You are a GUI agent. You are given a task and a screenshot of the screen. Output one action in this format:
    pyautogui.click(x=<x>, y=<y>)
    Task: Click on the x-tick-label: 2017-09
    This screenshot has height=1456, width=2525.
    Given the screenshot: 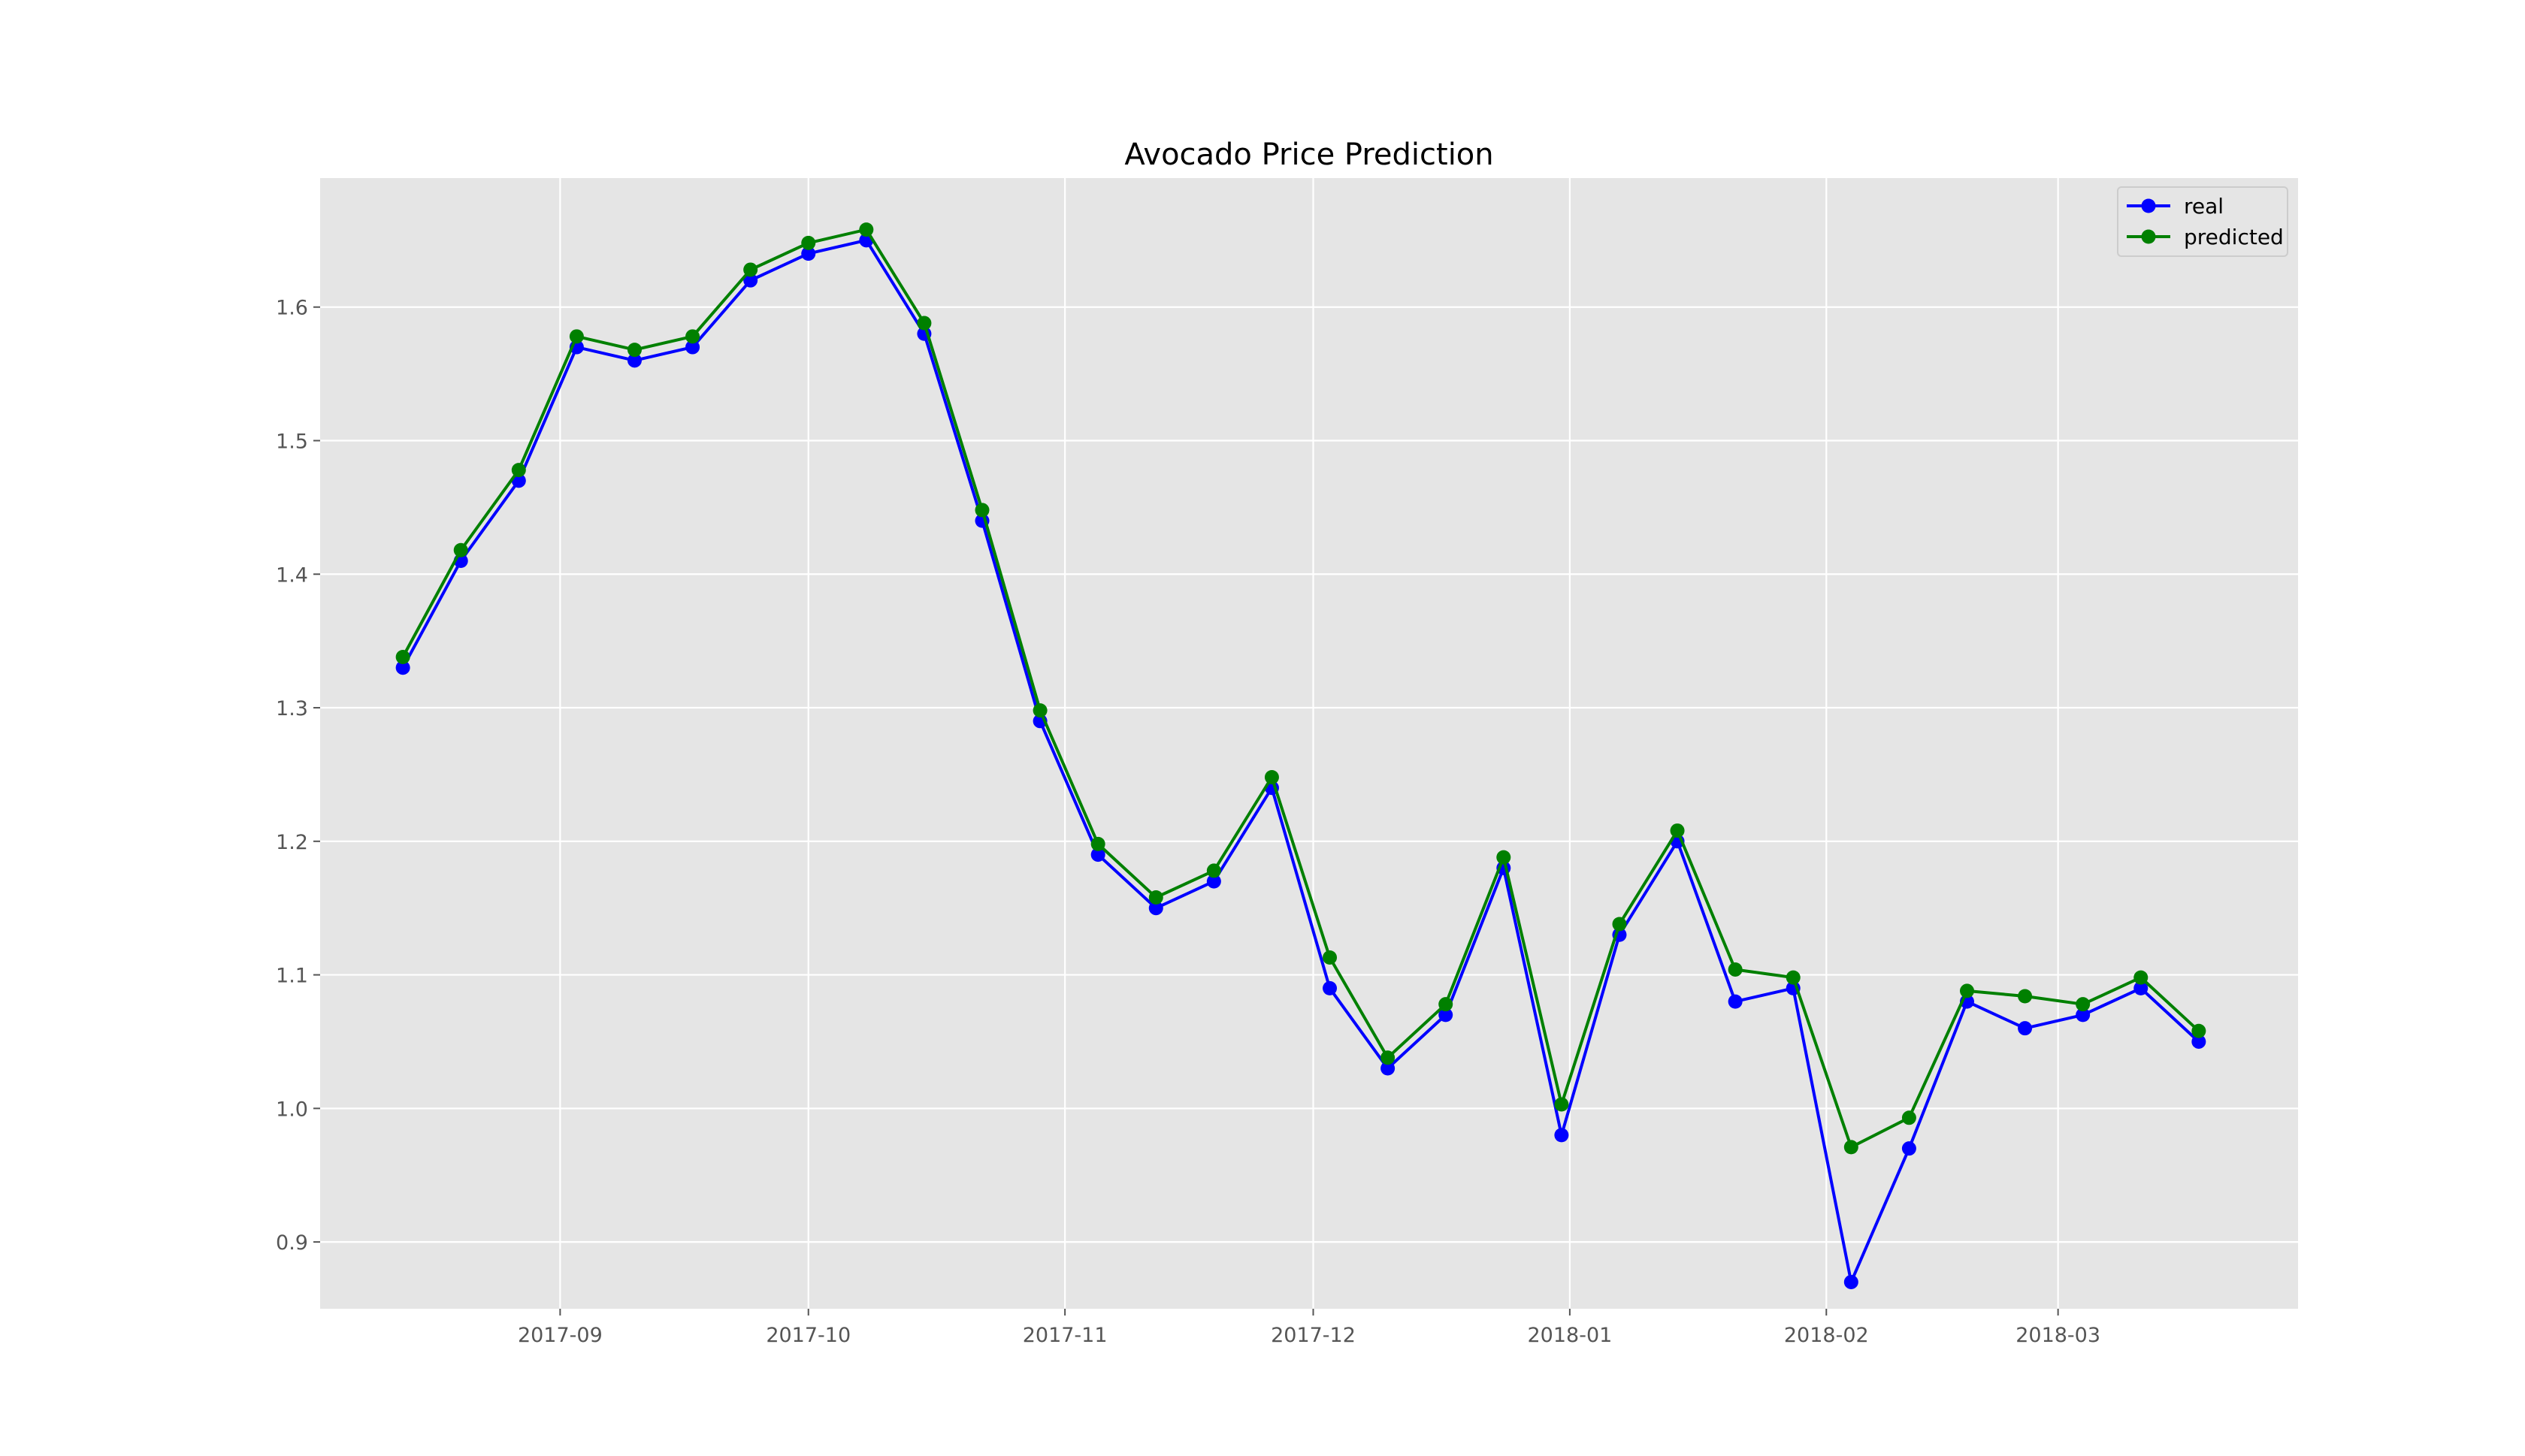 What is the action you would take?
    pyautogui.click(x=560, y=1335)
    